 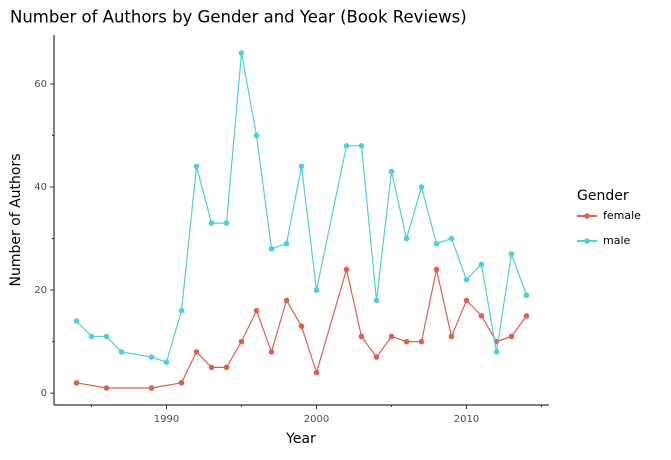 What do you see at coordinates (166, 419) in the screenshot?
I see `x-tick-label: 1990` at bounding box center [166, 419].